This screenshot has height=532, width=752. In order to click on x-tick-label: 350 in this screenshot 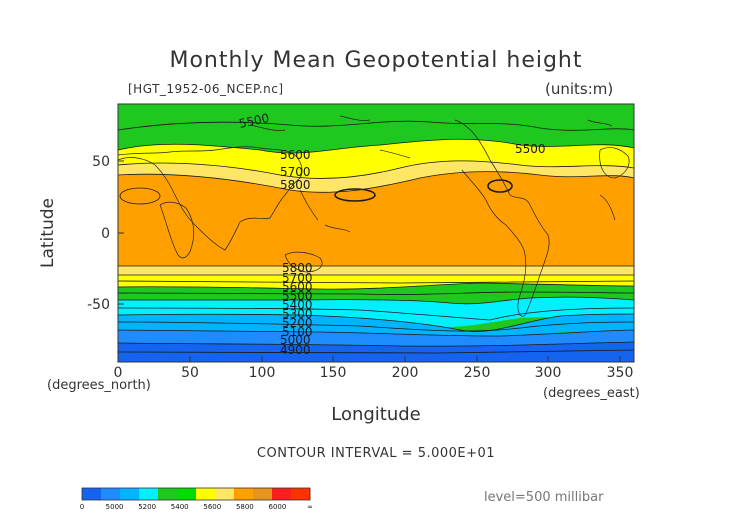, I will do `click(620, 373)`.